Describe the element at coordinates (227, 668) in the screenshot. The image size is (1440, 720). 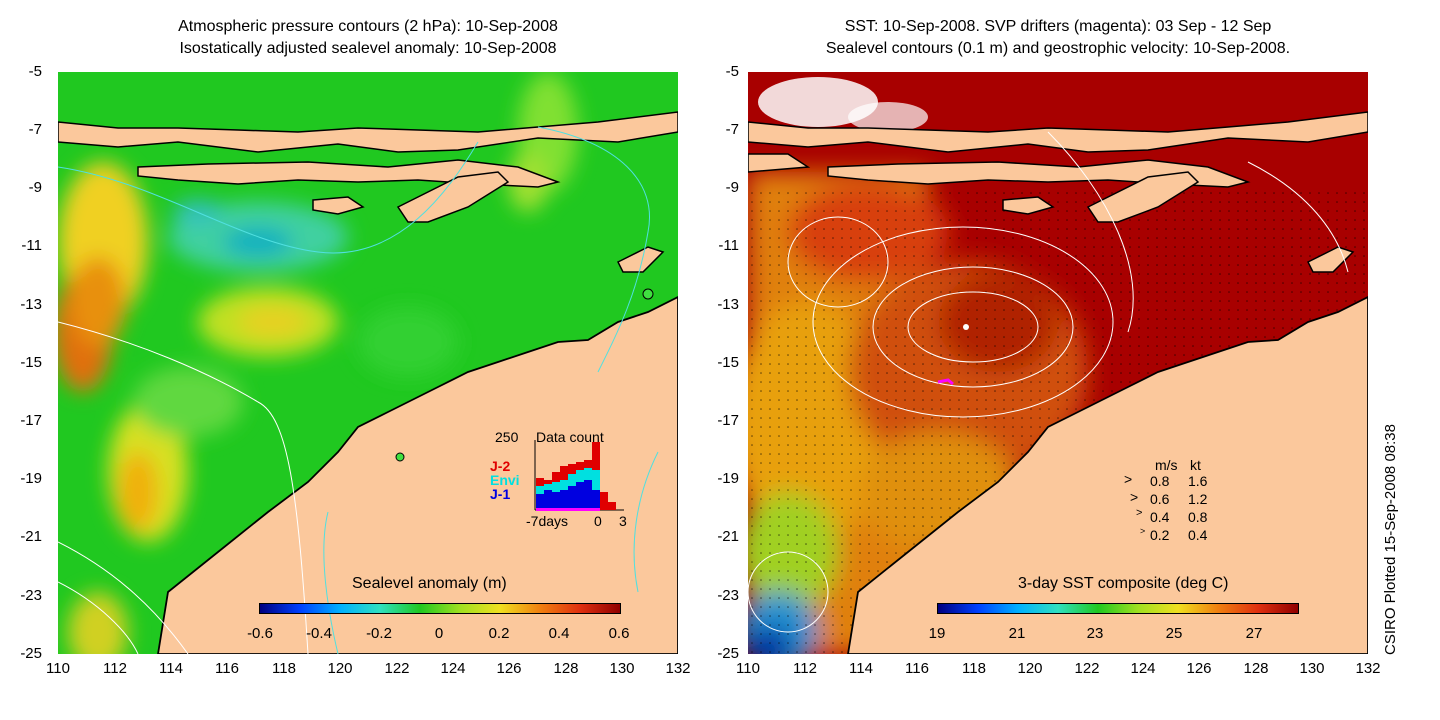
I see `left-x-tick: 116` at that location.